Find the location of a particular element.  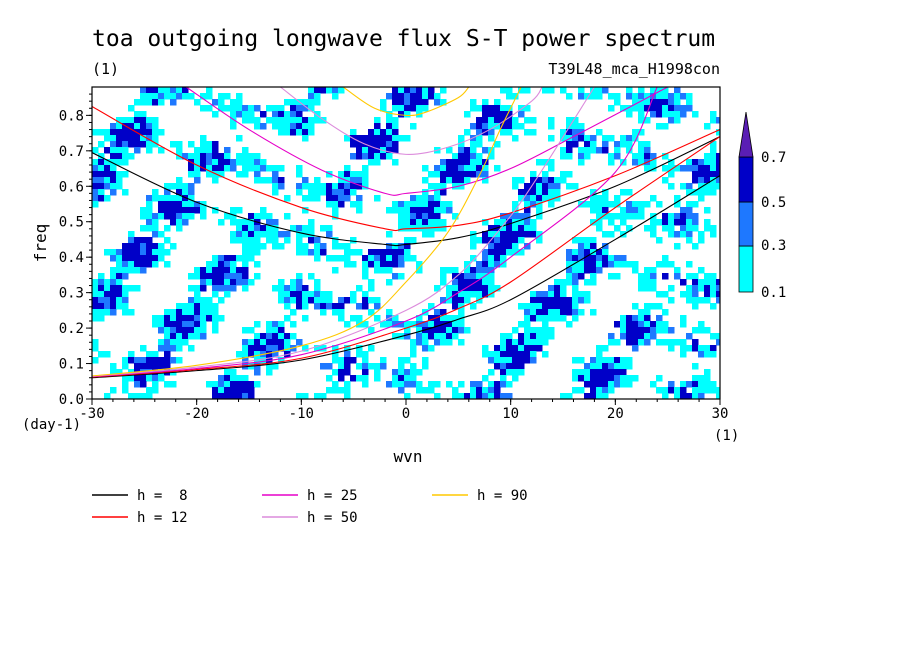

series-0-inertio-gravity-curve is located at coordinates (406, 191).